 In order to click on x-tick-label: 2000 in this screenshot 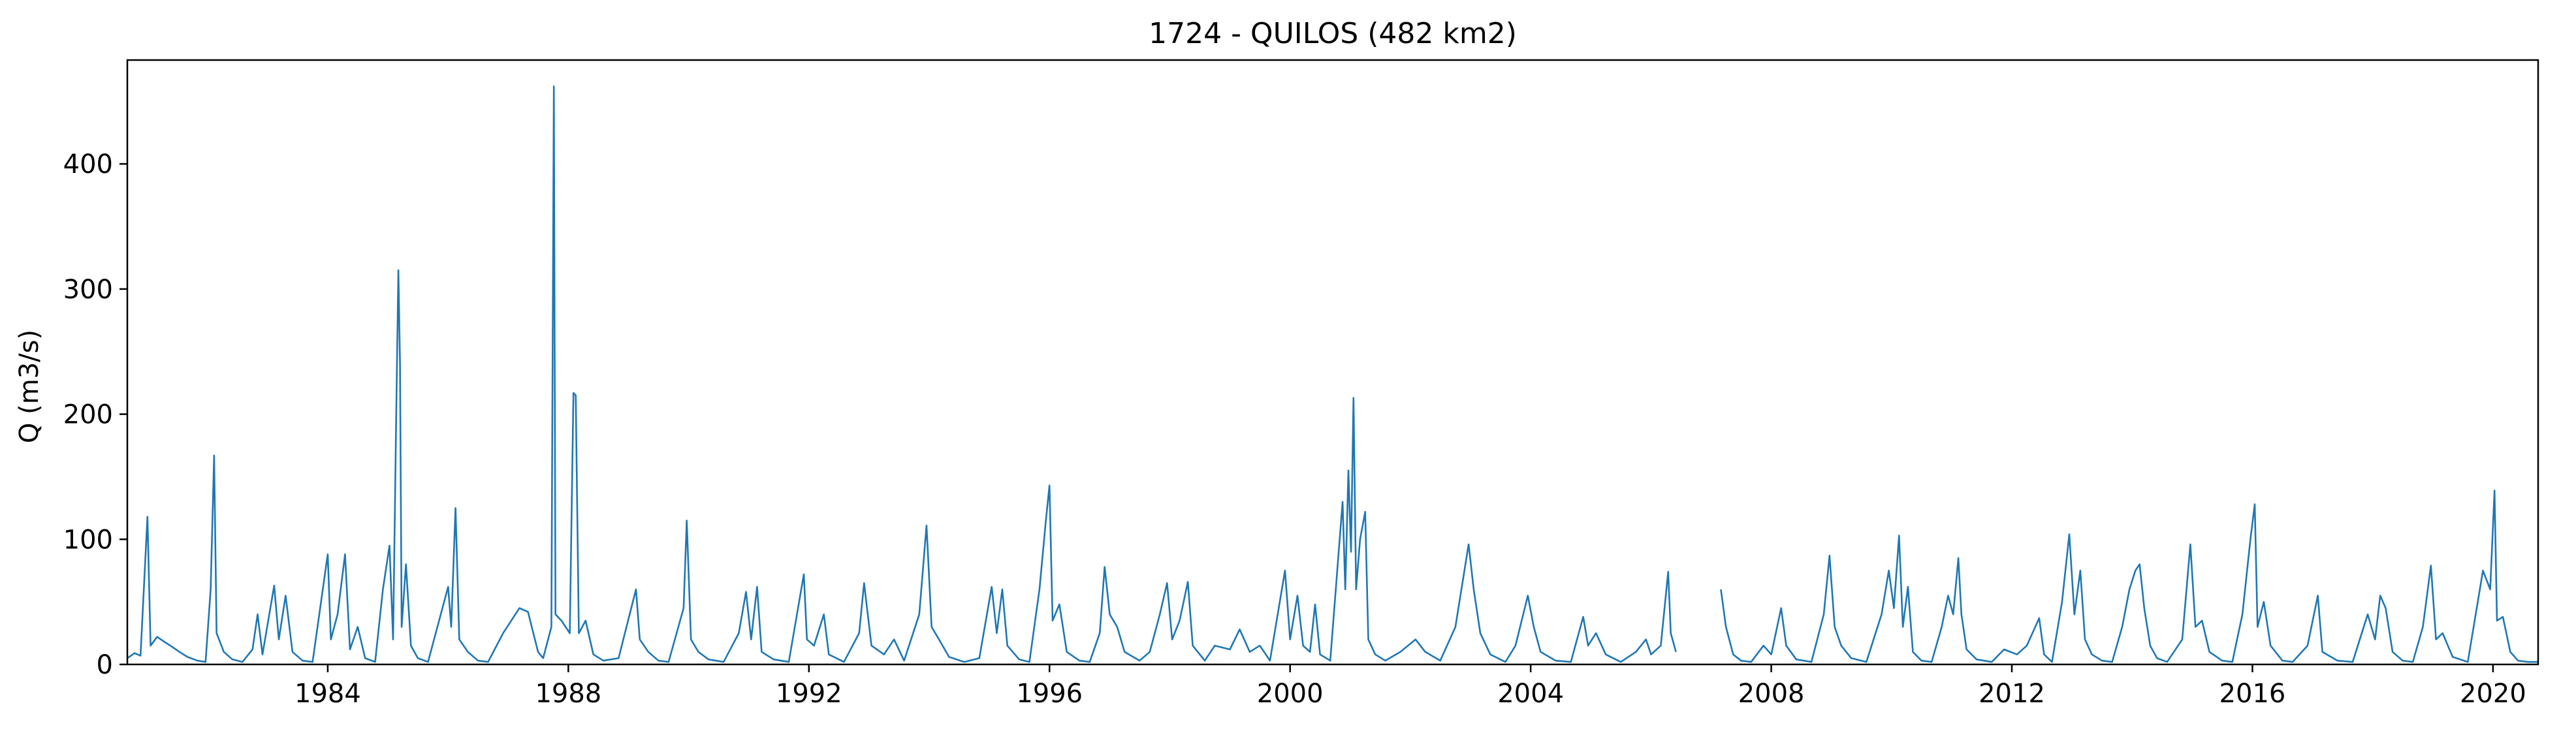, I will do `click(1291, 694)`.